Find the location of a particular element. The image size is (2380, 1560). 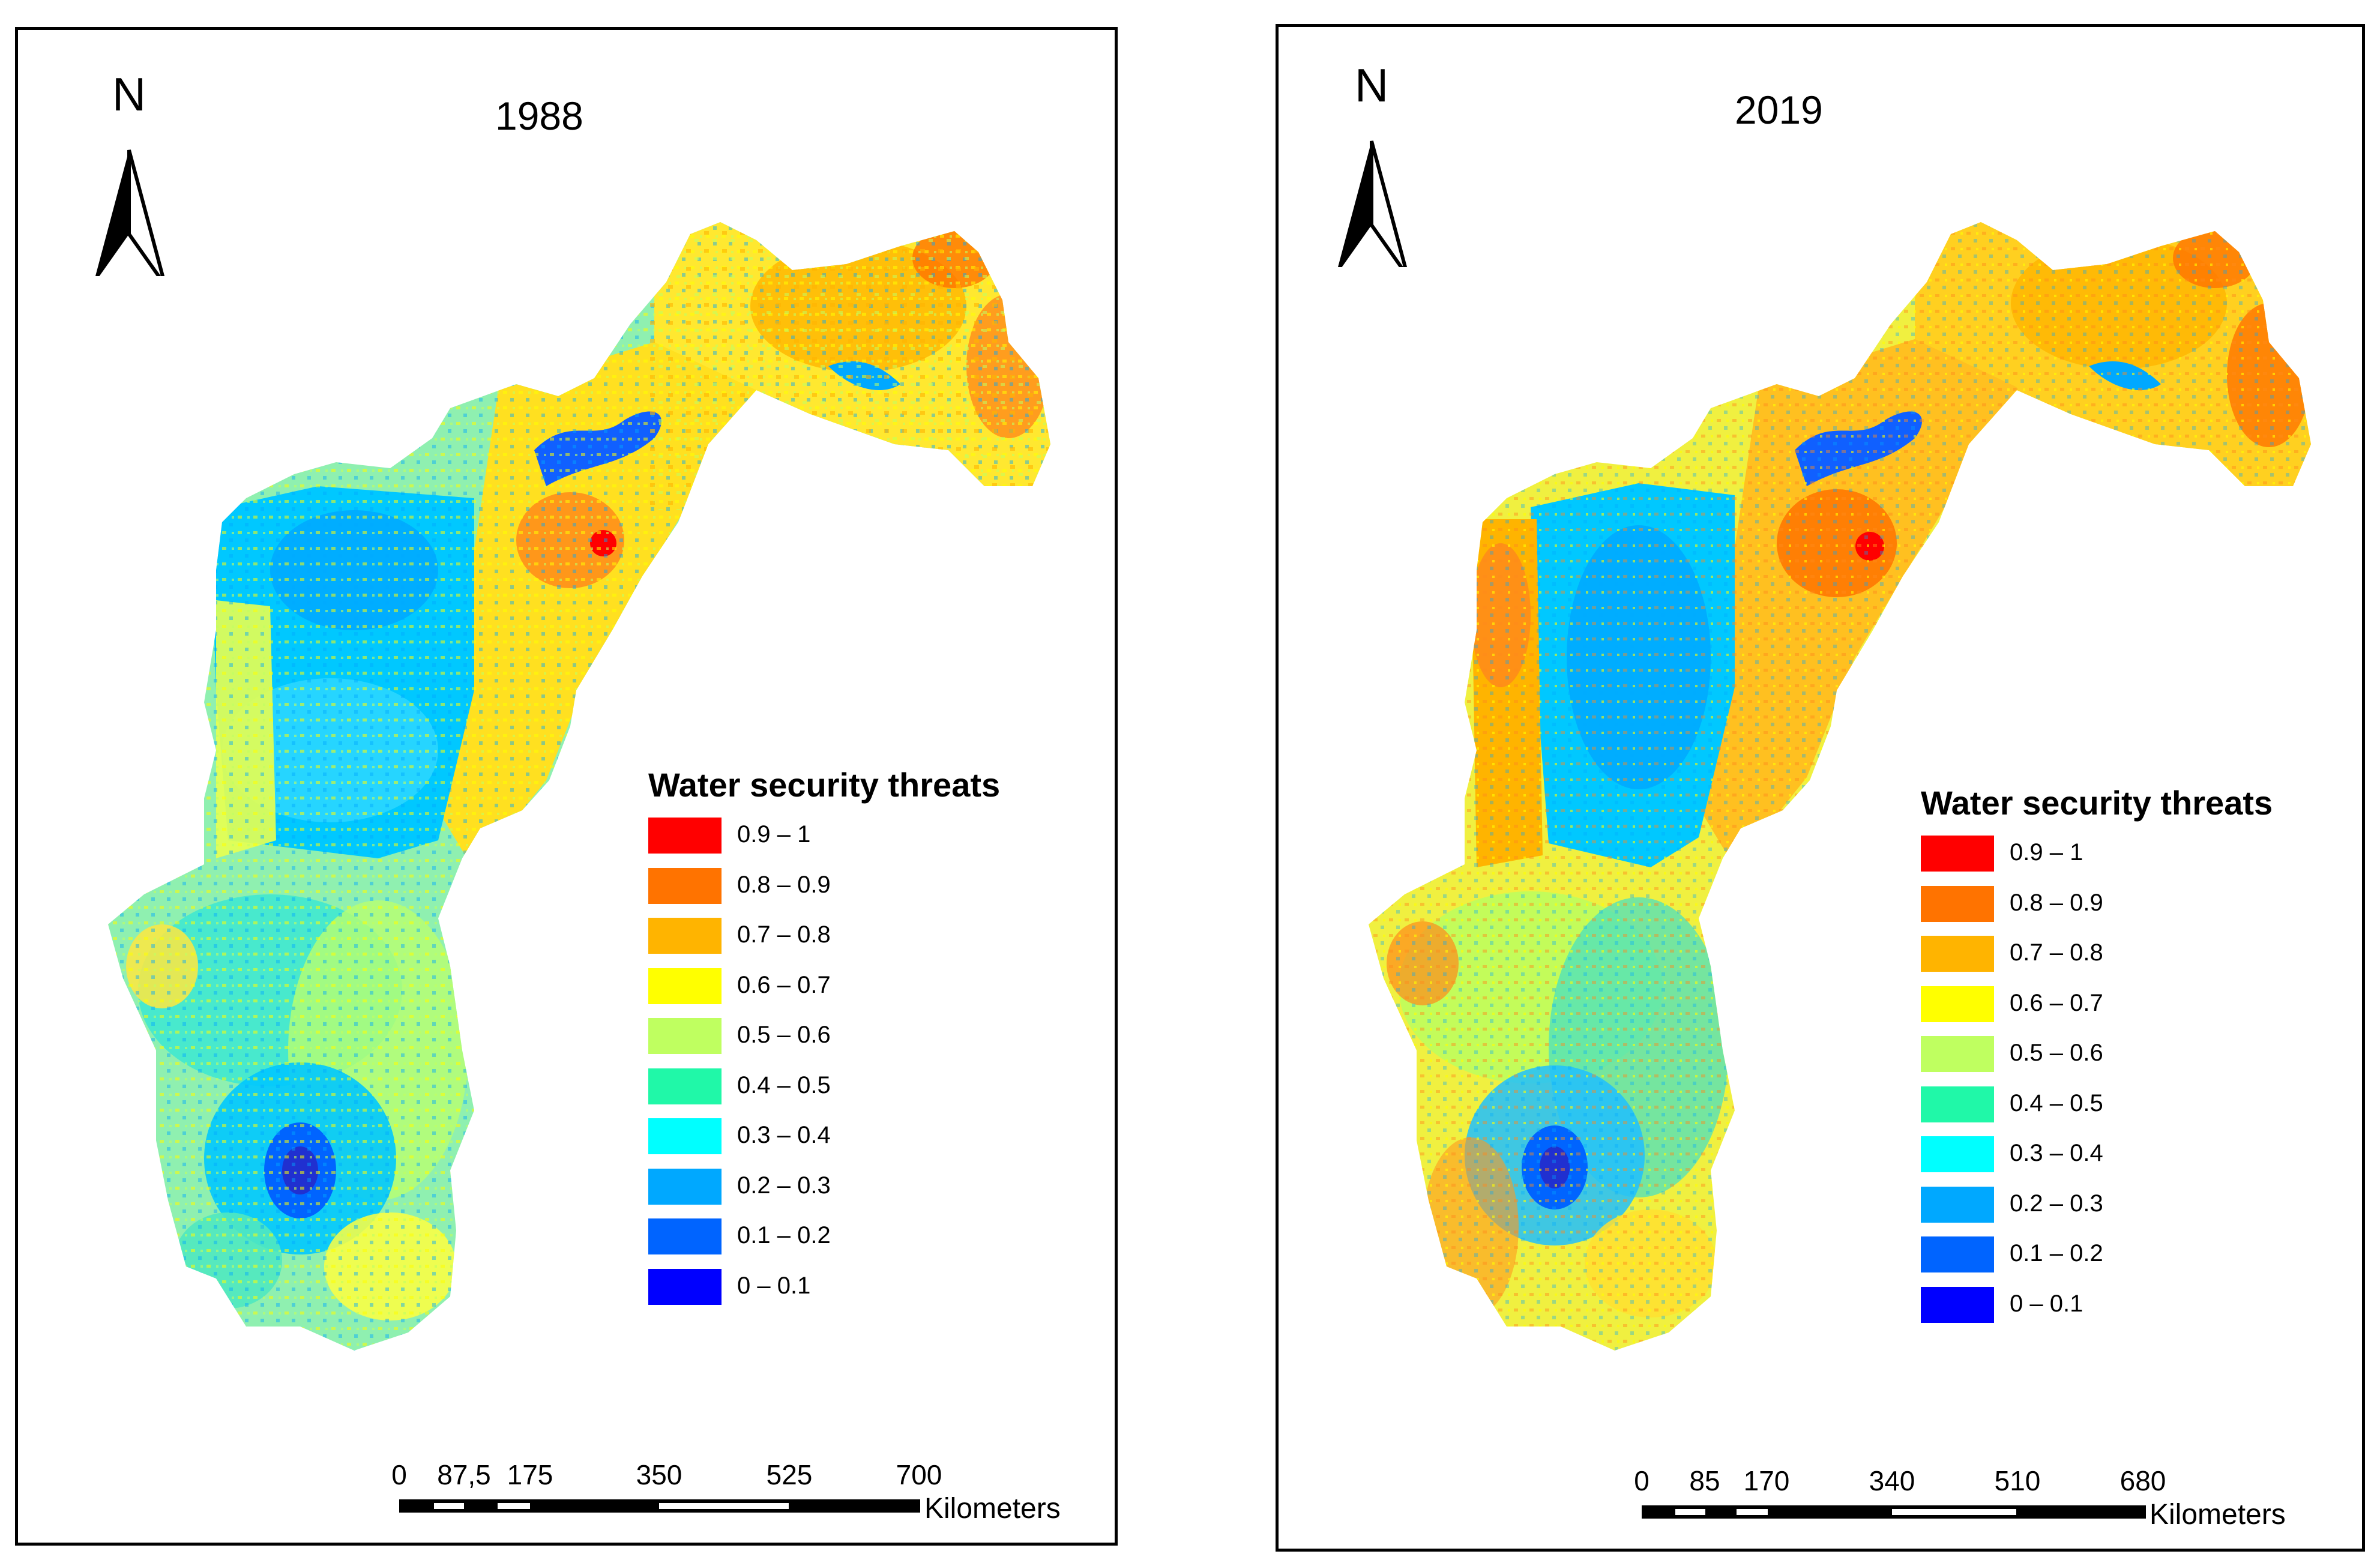

scale-tick-label: 87,5 is located at coordinates (464, 1474).